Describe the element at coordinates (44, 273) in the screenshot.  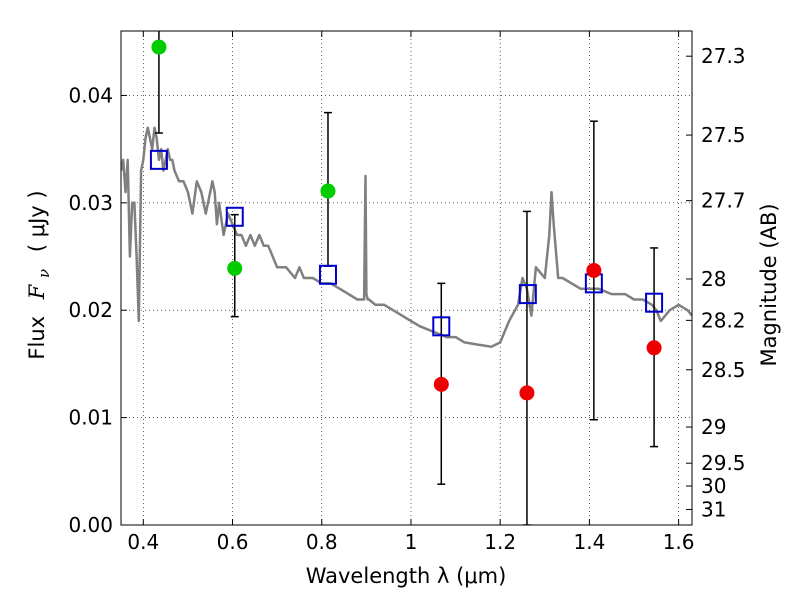
I see `y-axis-label-subscript: ν` at that location.